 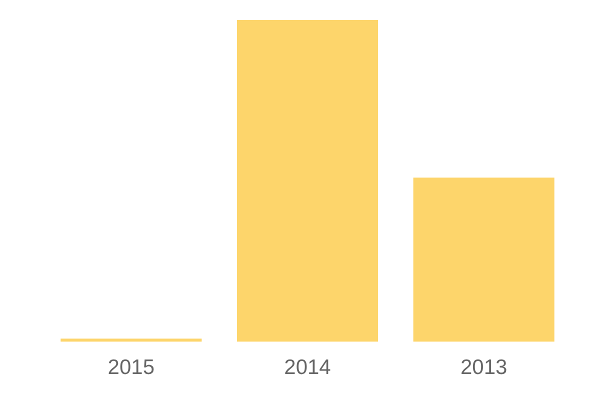 I want to click on x-tick-label: 2014, so click(x=308, y=368).